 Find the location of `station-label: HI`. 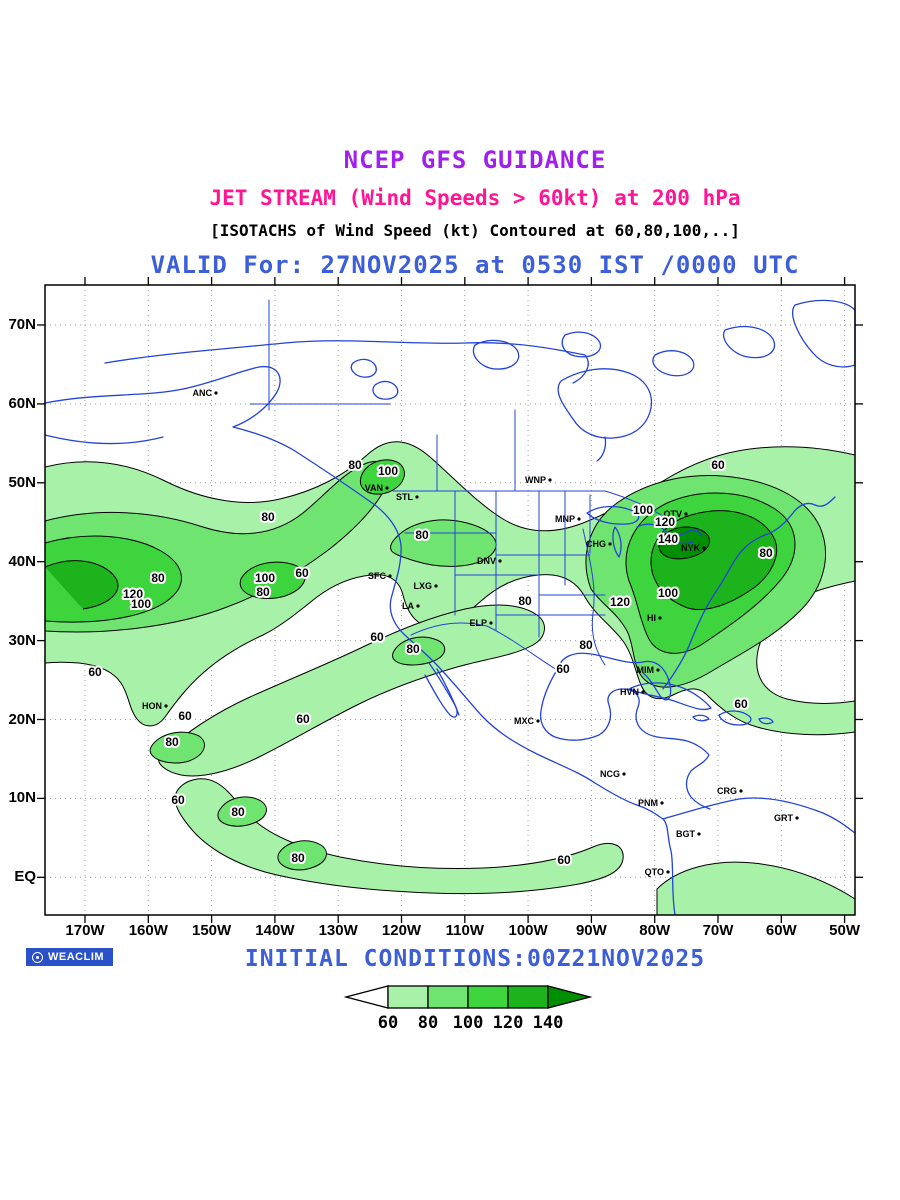

station-label: HI is located at coordinates (651, 618).